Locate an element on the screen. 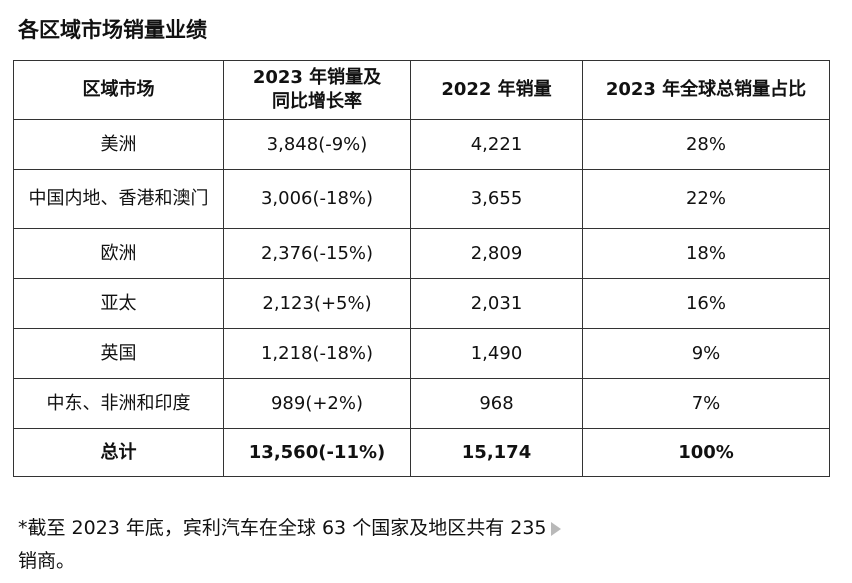  cell-share: 9% is located at coordinates (706, 353).